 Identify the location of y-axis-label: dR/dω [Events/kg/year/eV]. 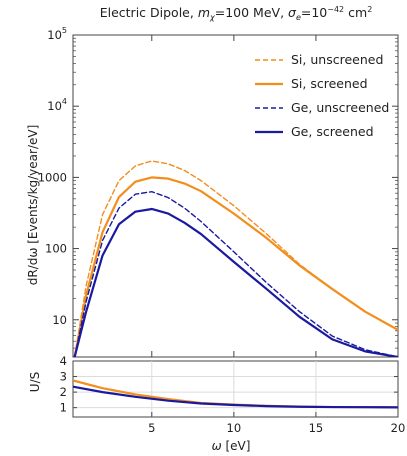
(33, 205).